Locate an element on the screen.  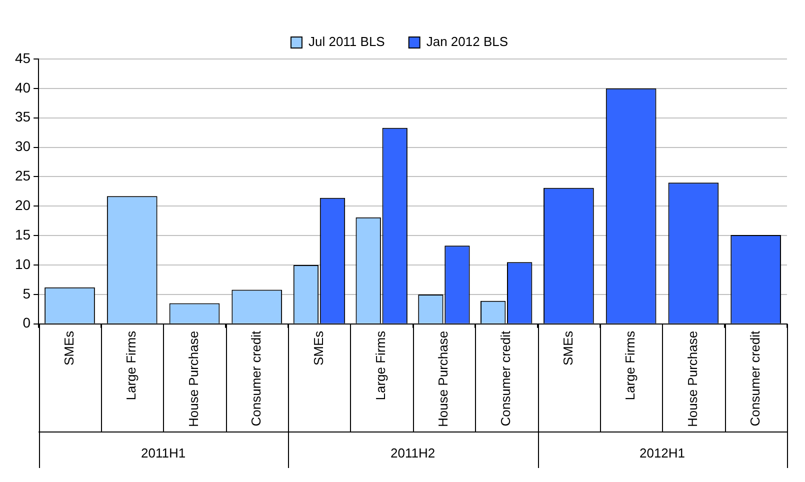
y-tick-label: 25 is located at coordinates (22, 176).